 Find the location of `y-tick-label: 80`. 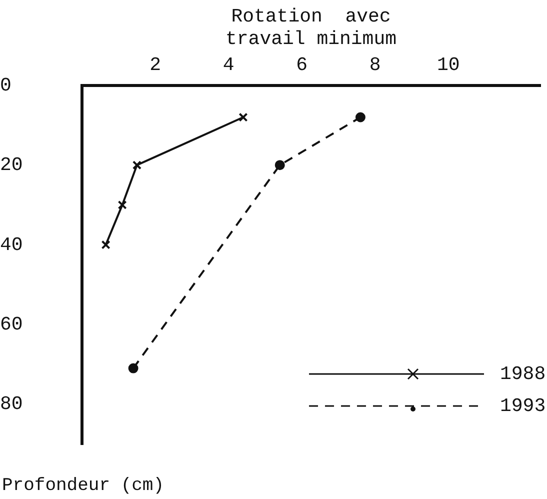

y-tick-label: 80 is located at coordinates (11, 404).